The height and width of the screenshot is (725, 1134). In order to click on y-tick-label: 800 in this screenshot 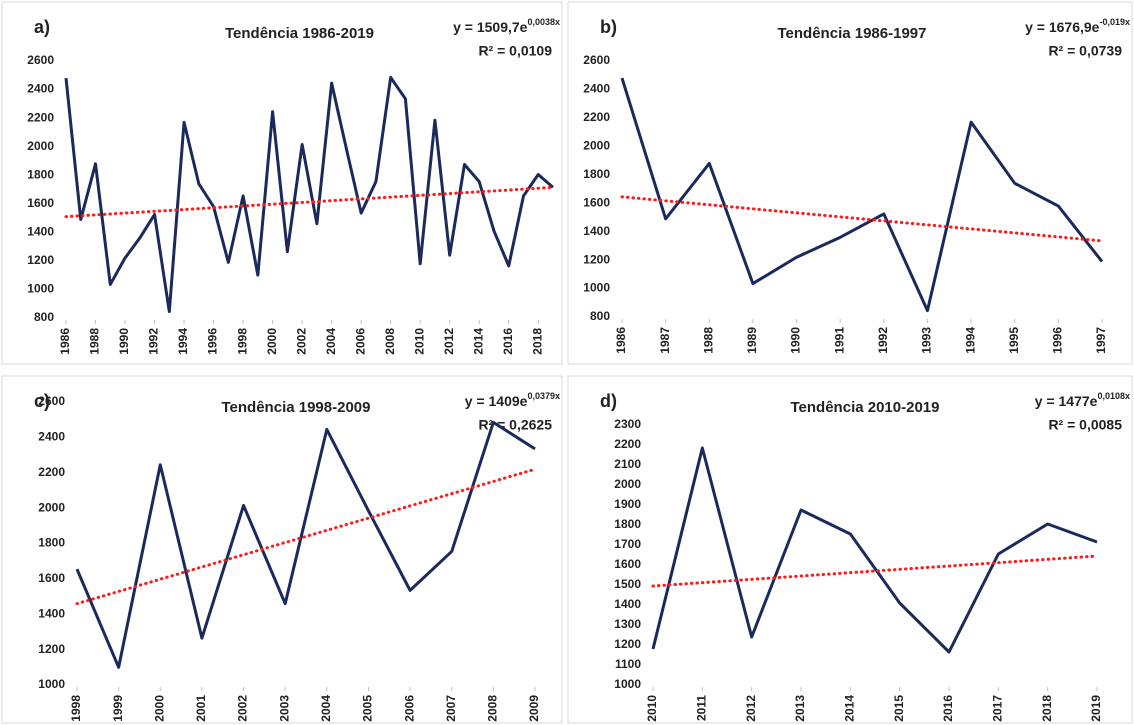, I will do `click(44, 317)`.